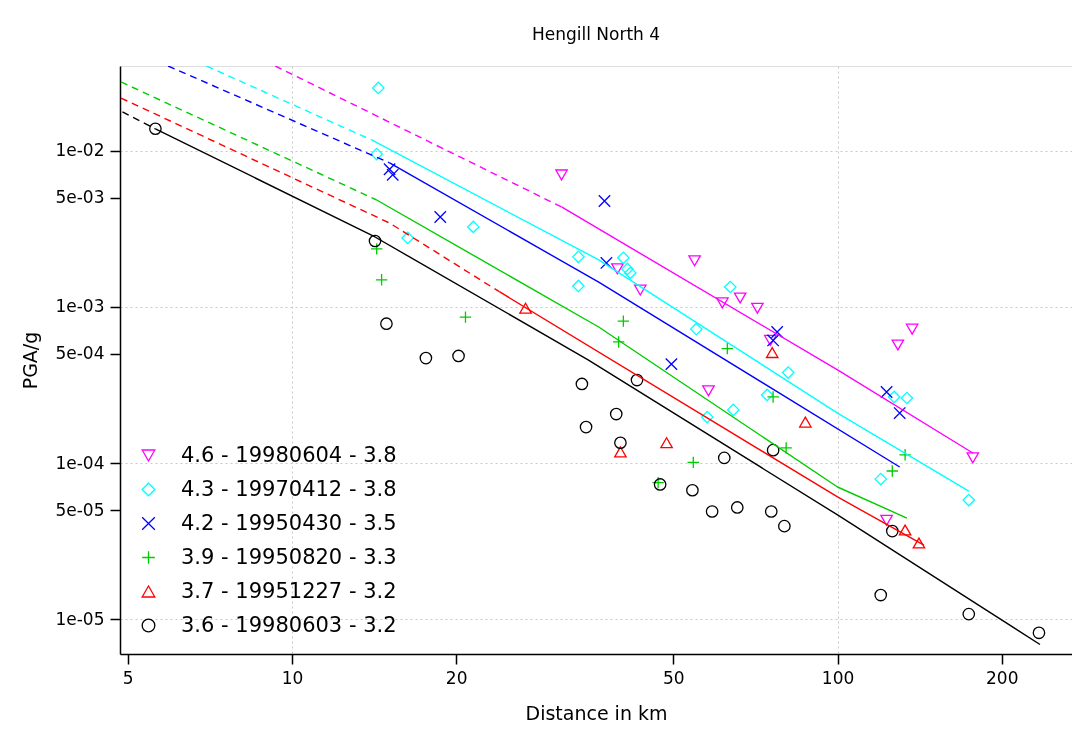  Describe the element at coordinates (80, 353) in the screenshot. I see `y-tick-label: 5e-04` at that location.